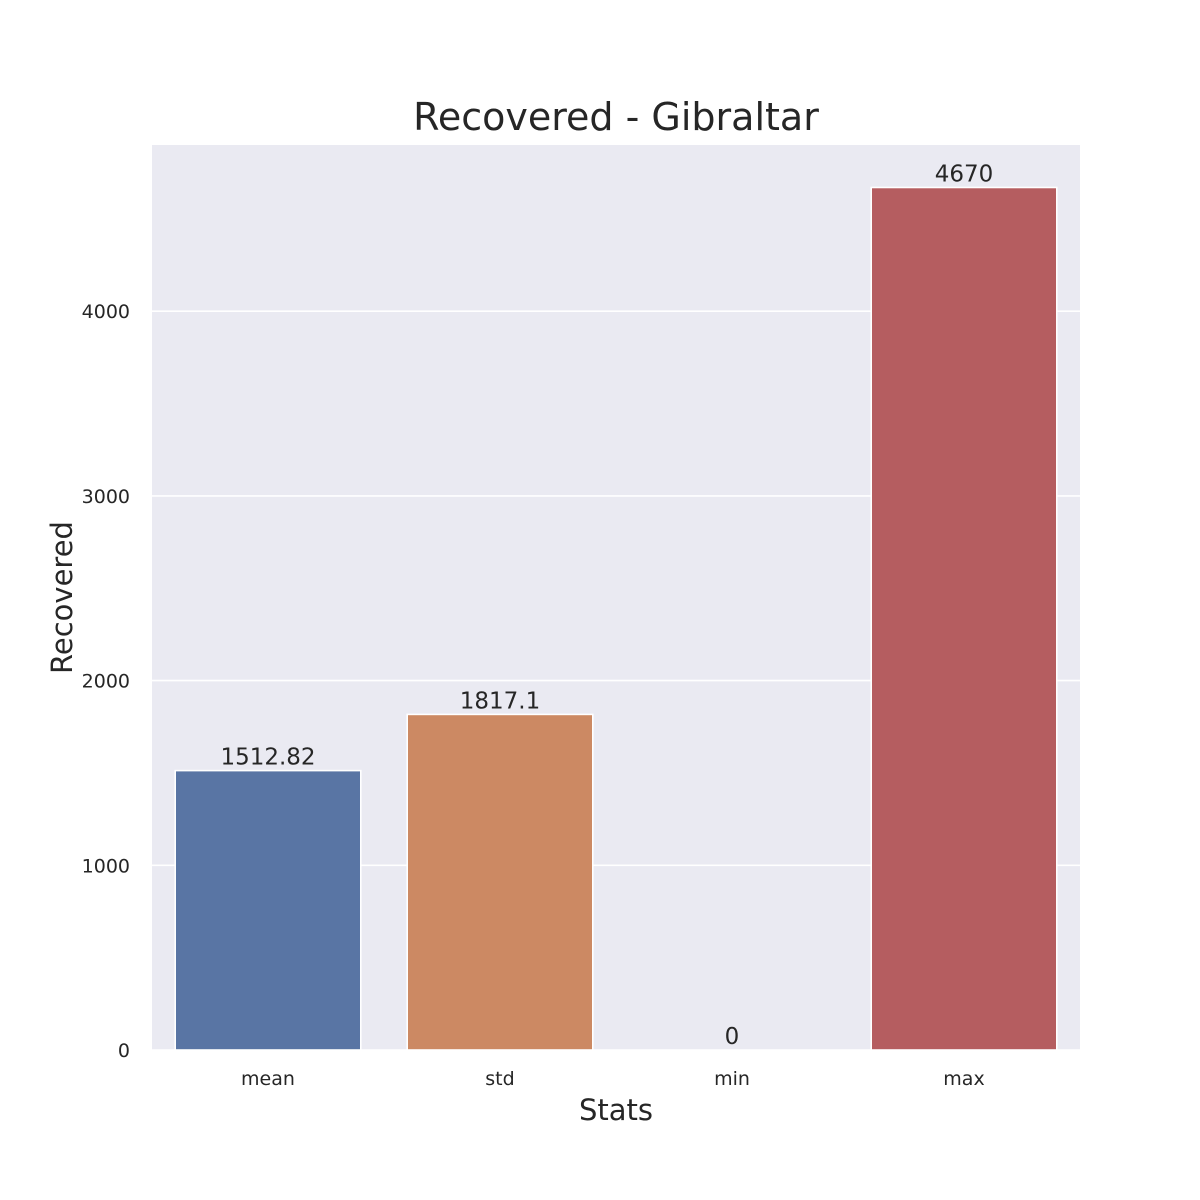 This screenshot has height=1200, width=1200. What do you see at coordinates (124, 1051) in the screenshot?
I see `y-tick-label: 0` at bounding box center [124, 1051].